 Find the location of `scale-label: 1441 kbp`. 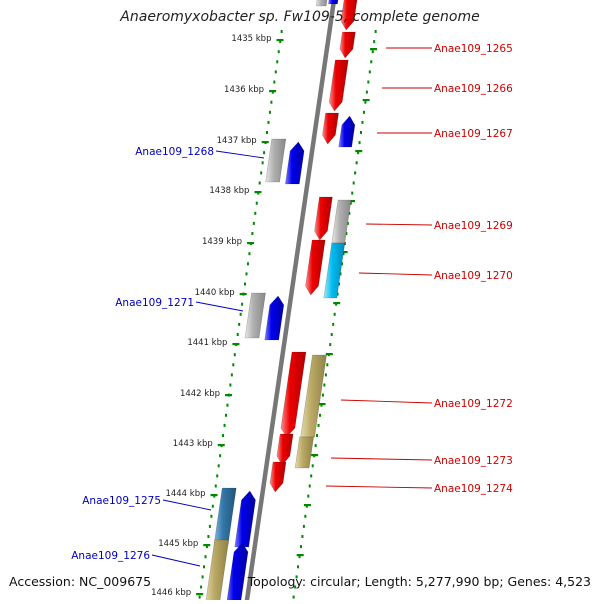

scale-label: 1441 kbp is located at coordinates (207, 343).